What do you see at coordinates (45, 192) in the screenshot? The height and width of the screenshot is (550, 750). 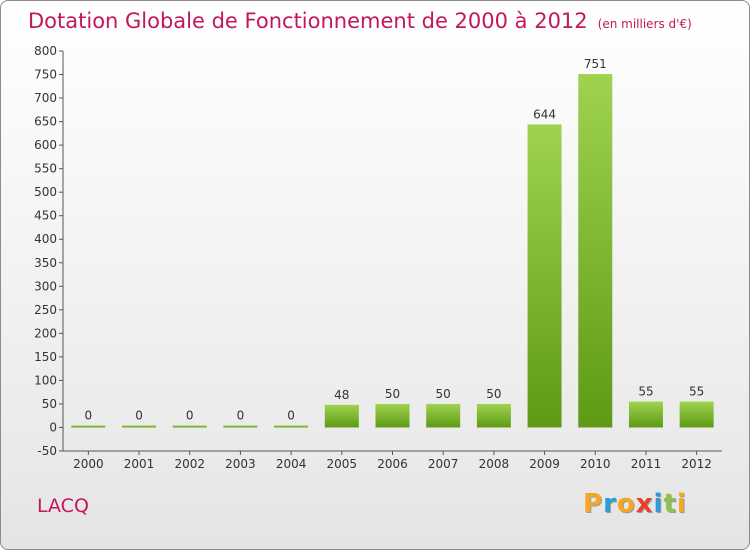 I see `y-tick-label: 500` at bounding box center [45, 192].